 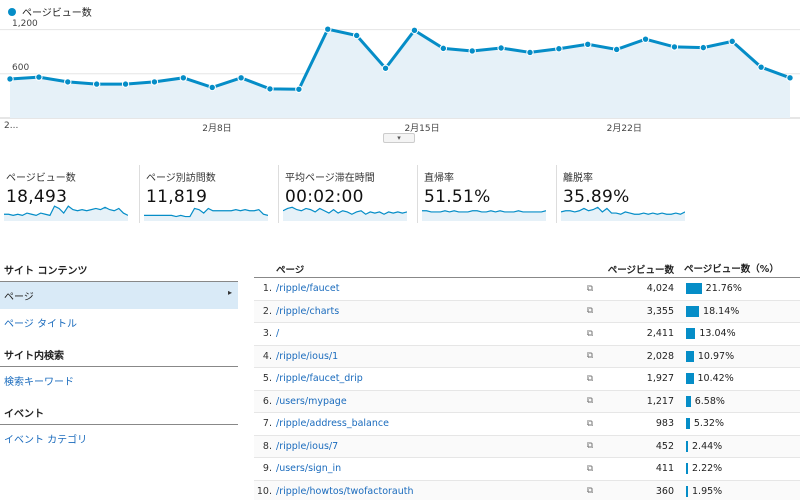 What do you see at coordinates (399, 138) in the screenshot?
I see `chart-toggle-button: ▾` at bounding box center [399, 138].